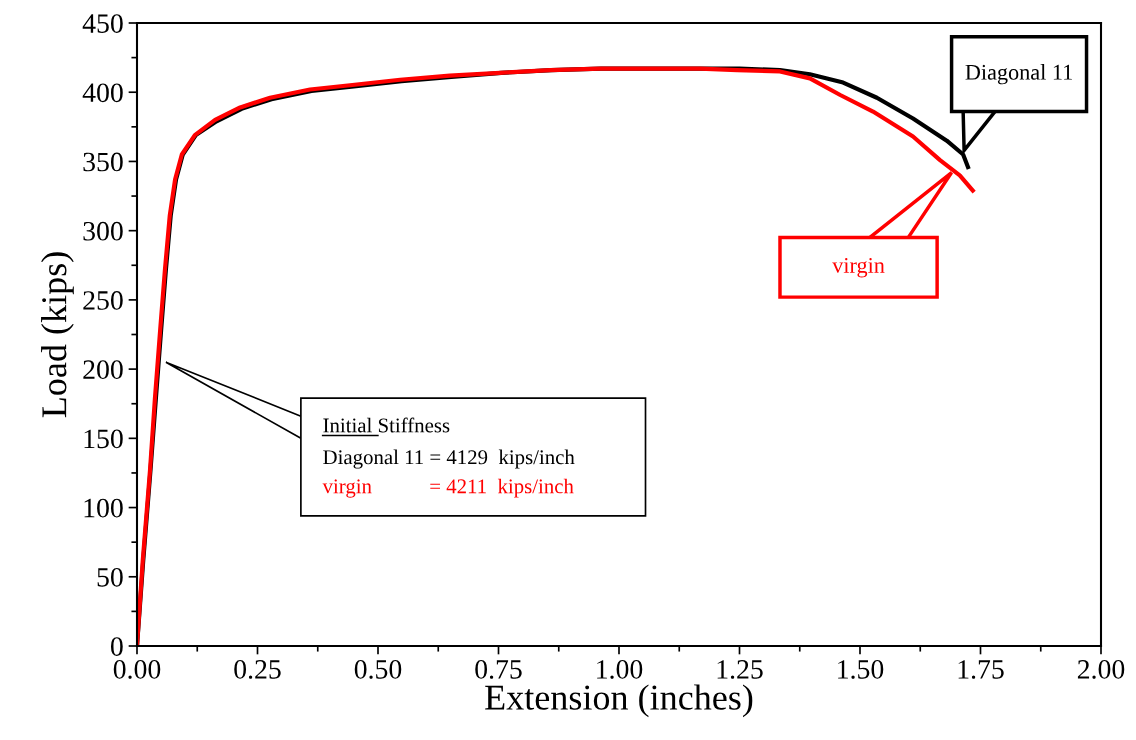 This screenshot has width=1136, height=740. I want to click on y-tick-label: 350, so click(103, 162).